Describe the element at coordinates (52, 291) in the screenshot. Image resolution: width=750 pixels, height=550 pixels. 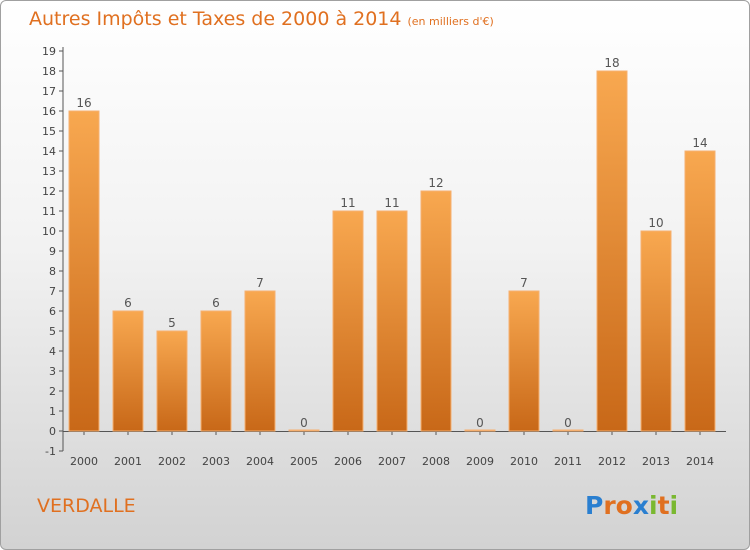
I see `y-tick-label: 7` at that location.